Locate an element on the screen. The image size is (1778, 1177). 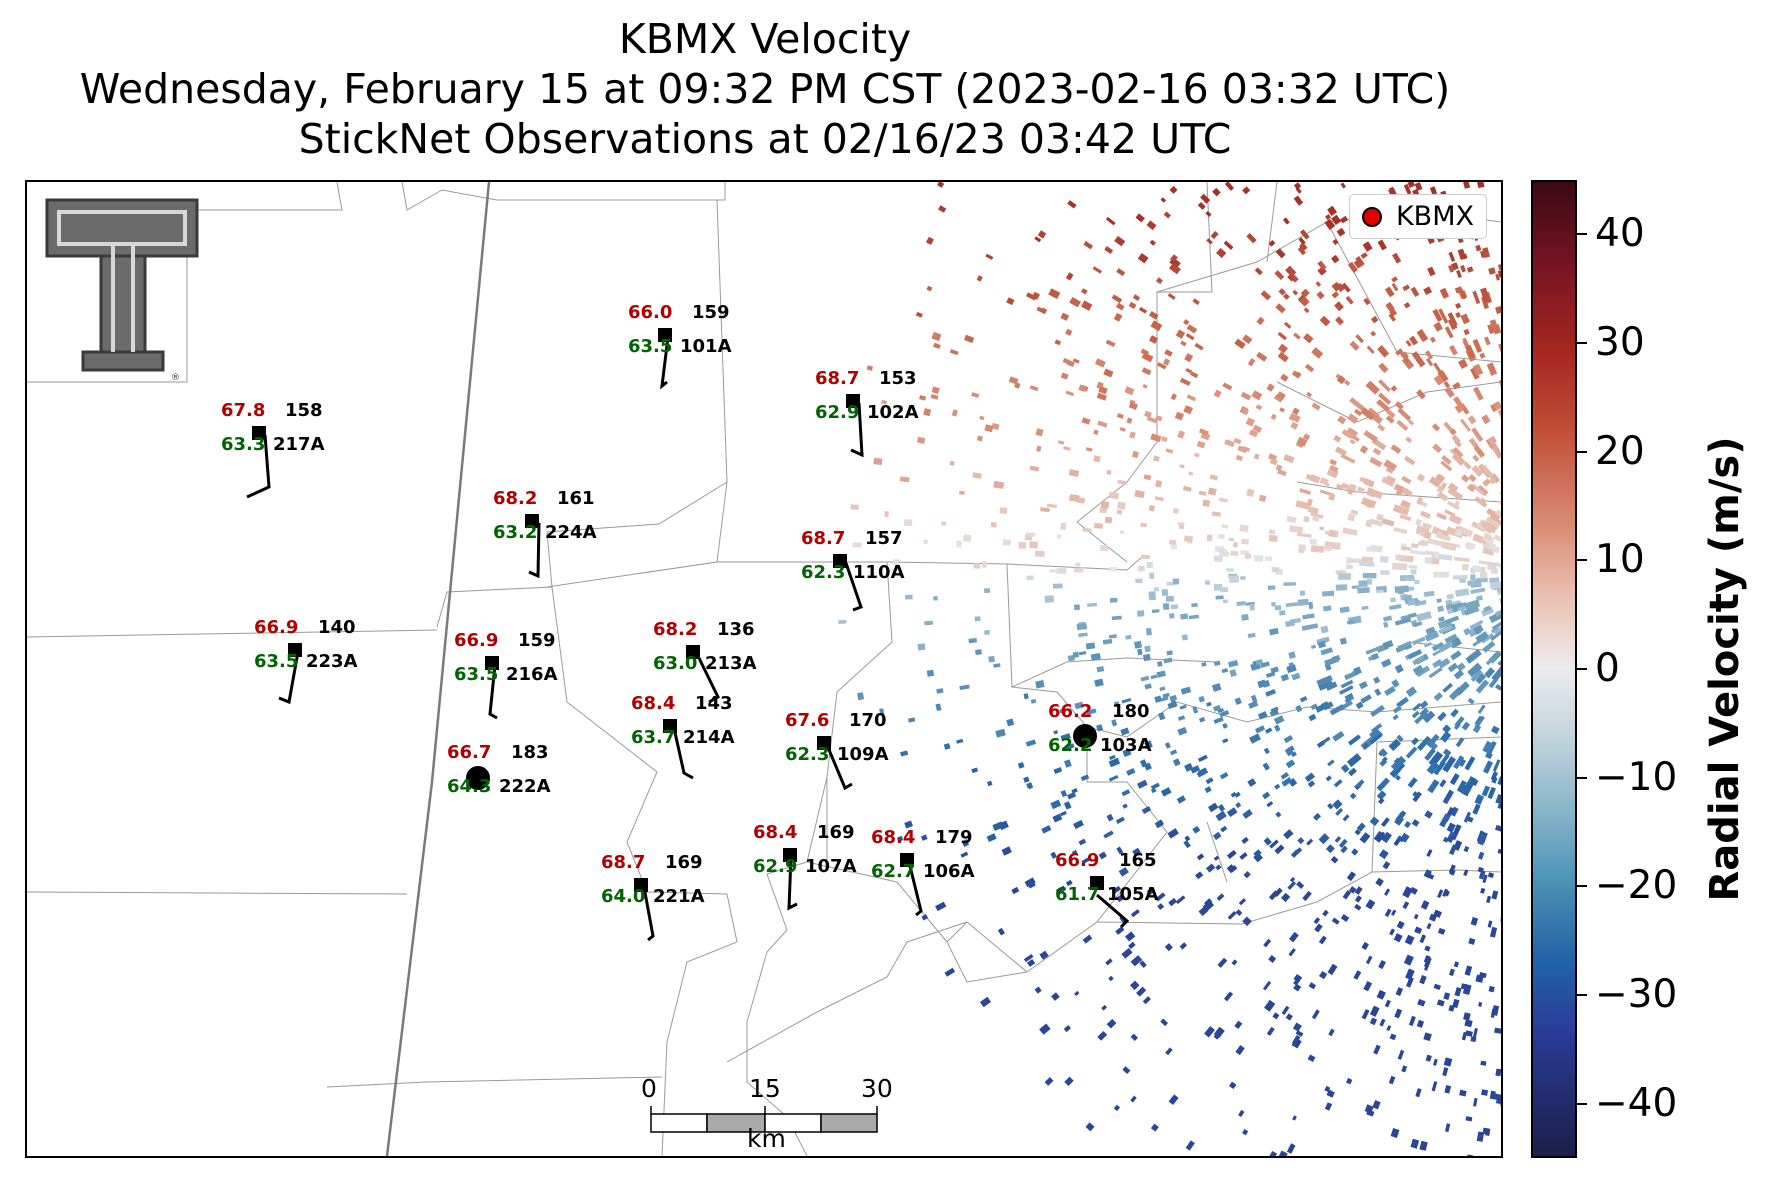
station-temperature: 66.2 is located at coordinates (1070, 711).